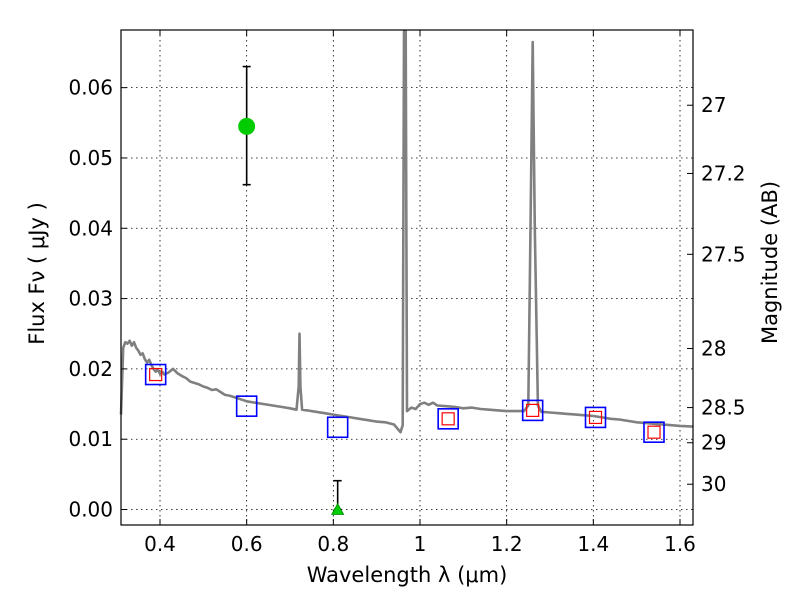 This screenshot has height=600, width=800. I want to click on y-tick-label: 0.02, so click(90, 369).